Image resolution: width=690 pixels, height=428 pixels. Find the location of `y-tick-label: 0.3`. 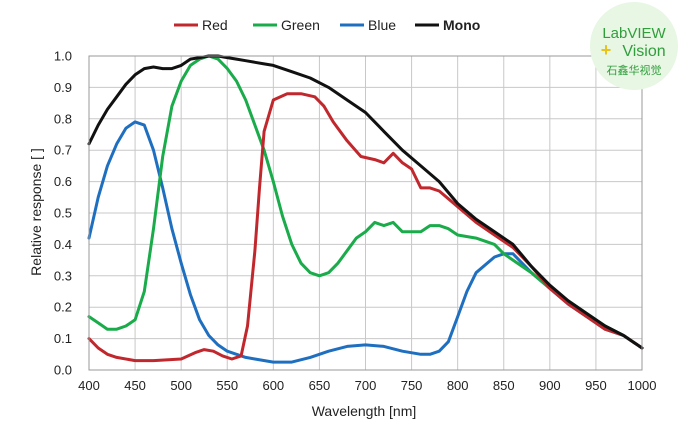

y-tick-label: 0.3 is located at coordinates (63, 275).